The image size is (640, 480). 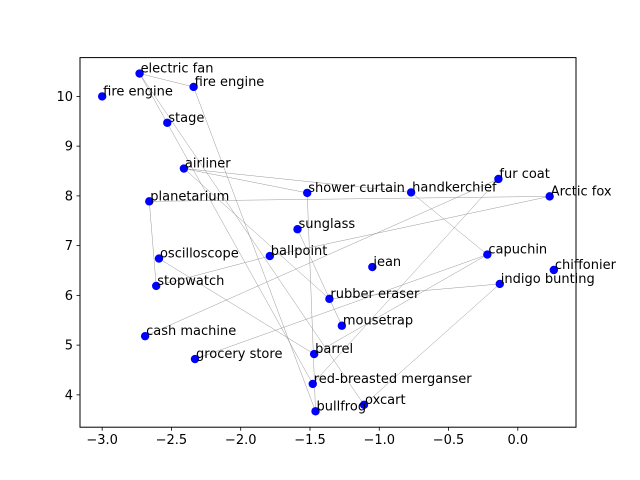 I want to click on point-label: electric fan, so click(x=177, y=69).